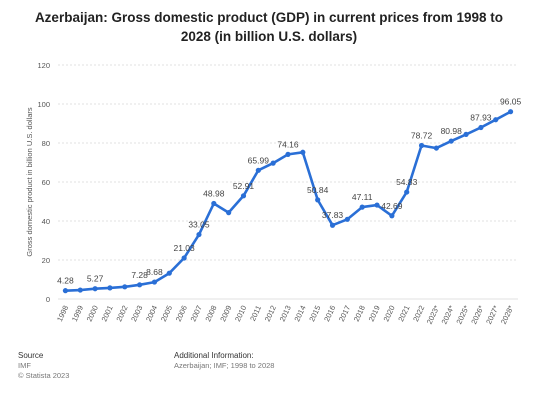  Describe the element at coordinates (62, 313) in the screenshot. I see `x-tick-label: 1998` at that location.